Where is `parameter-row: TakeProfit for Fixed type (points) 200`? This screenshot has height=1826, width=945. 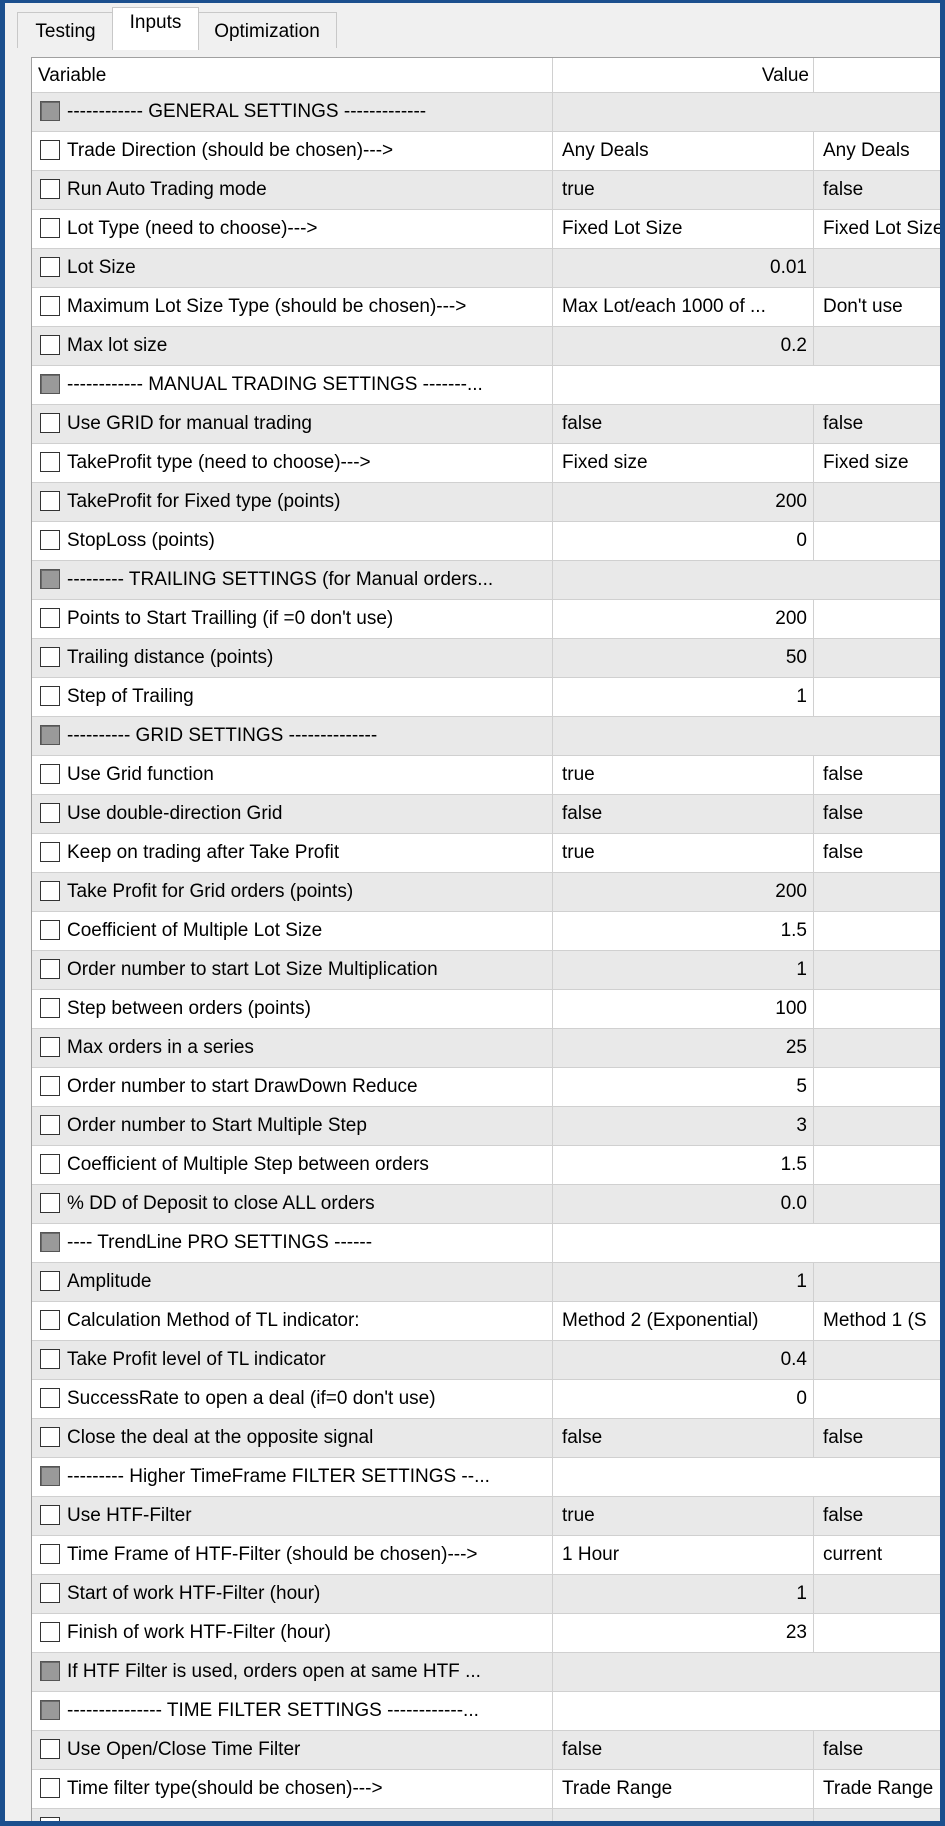
parameter-row: TakeProfit for Fixed type (points) 200 is located at coordinates (486, 502).